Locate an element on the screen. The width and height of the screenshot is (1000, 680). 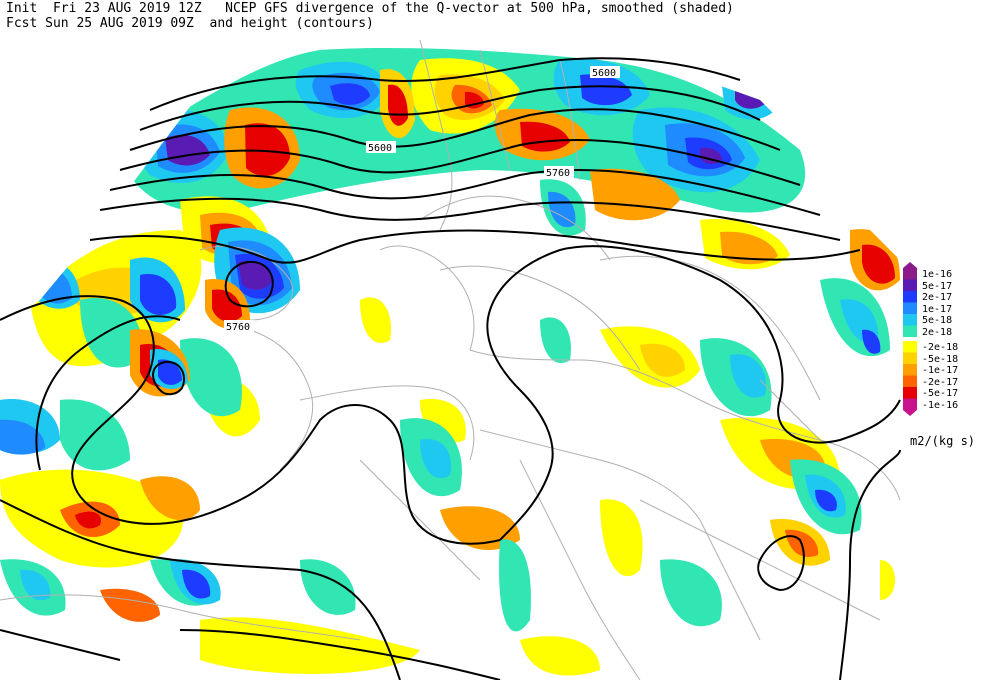
legend-label: -5e-18 is located at coordinates (940, 359).